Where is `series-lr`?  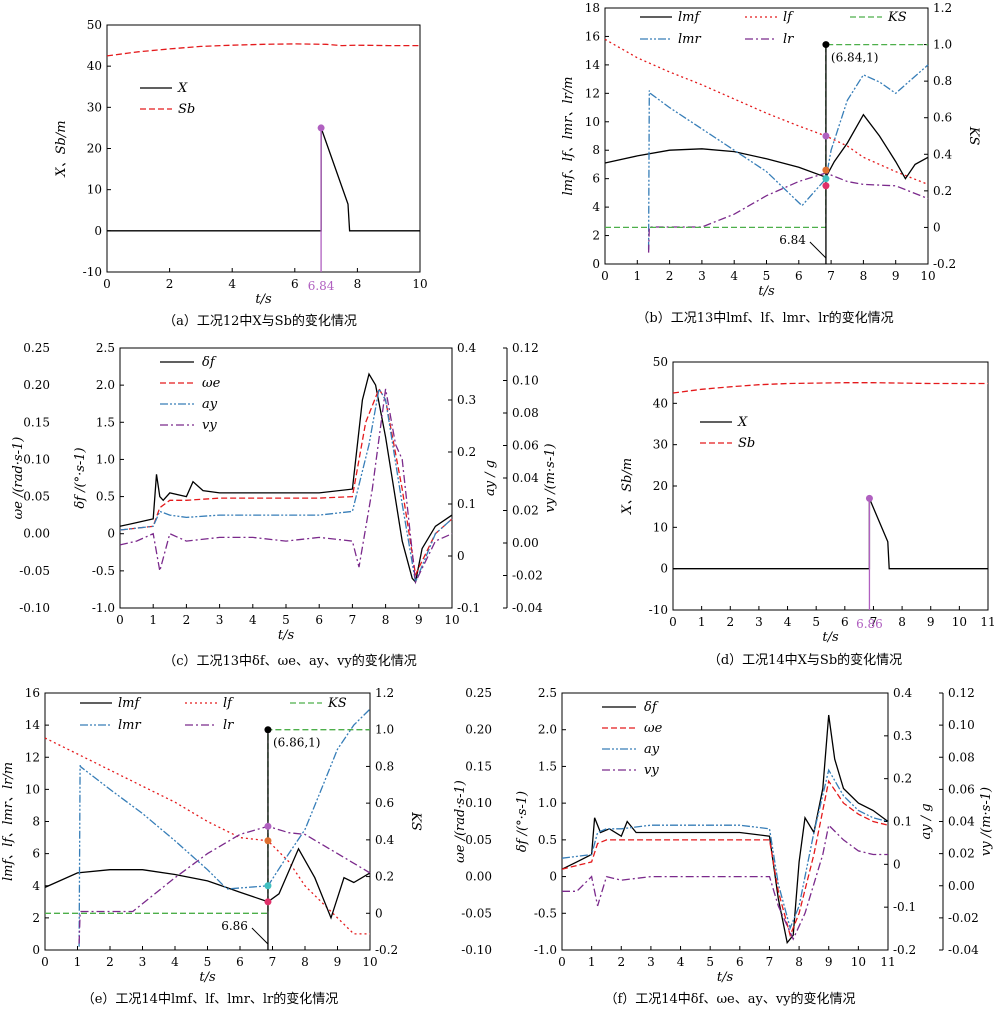 series-lr is located at coordinates (224, 884).